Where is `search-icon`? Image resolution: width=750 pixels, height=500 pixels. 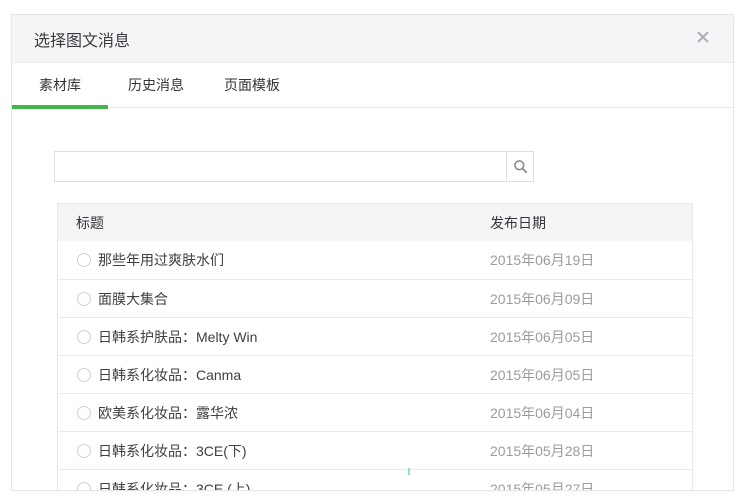 search-icon is located at coordinates (520, 166).